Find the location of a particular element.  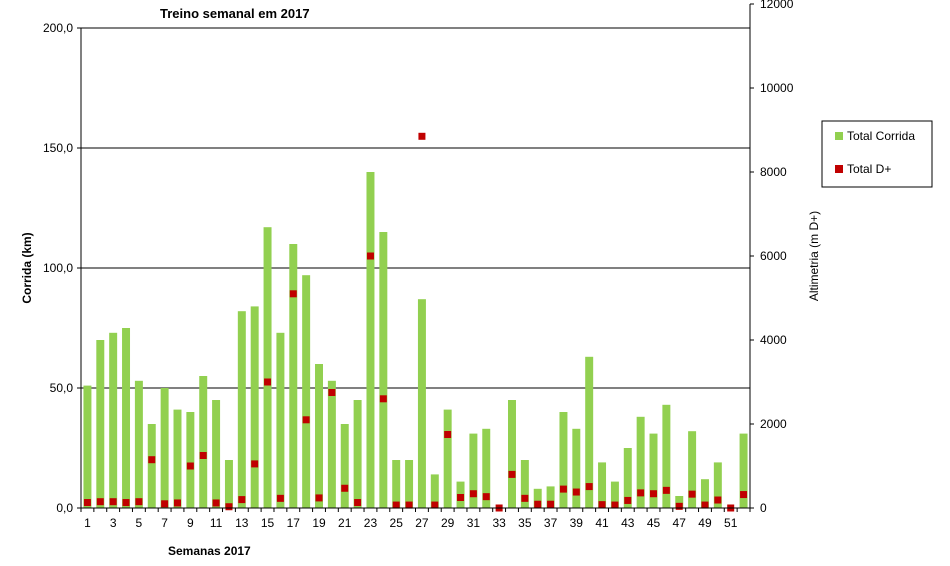

x-tick-label: 13 is located at coordinates (242, 523).